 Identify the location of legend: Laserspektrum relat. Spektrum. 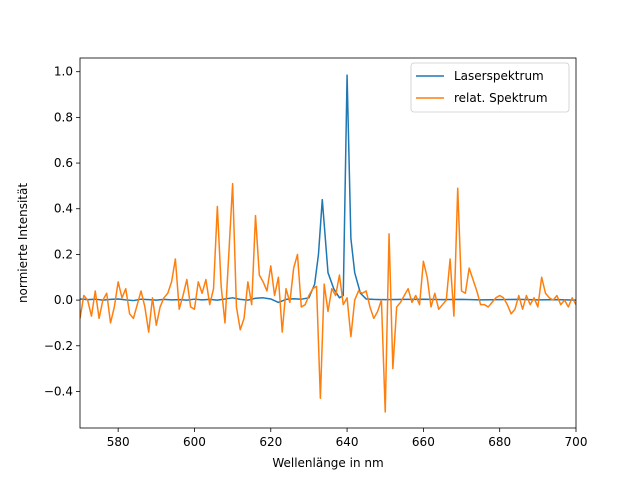
(490, 87).